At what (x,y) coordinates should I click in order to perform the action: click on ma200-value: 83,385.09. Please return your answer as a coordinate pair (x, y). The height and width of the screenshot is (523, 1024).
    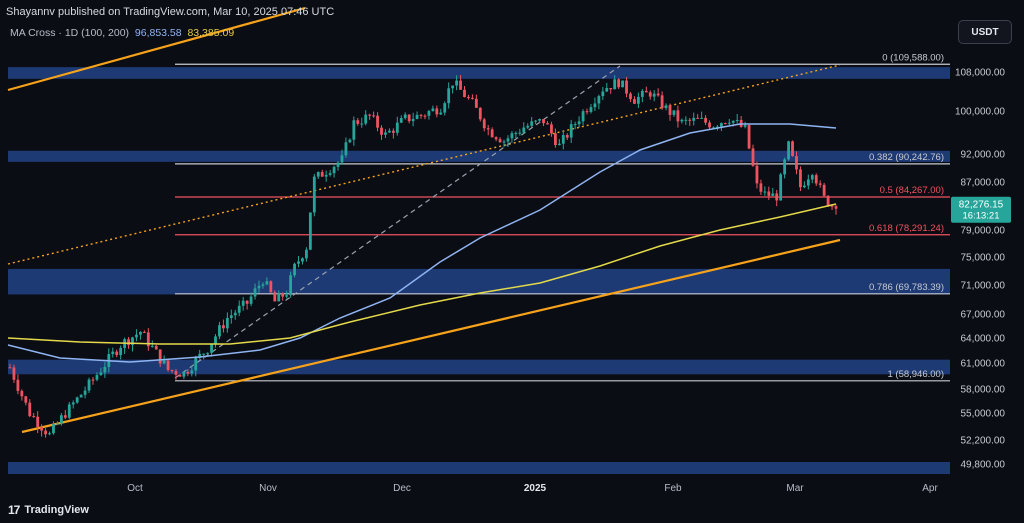
    Looking at the image, I should click on (211, 33).